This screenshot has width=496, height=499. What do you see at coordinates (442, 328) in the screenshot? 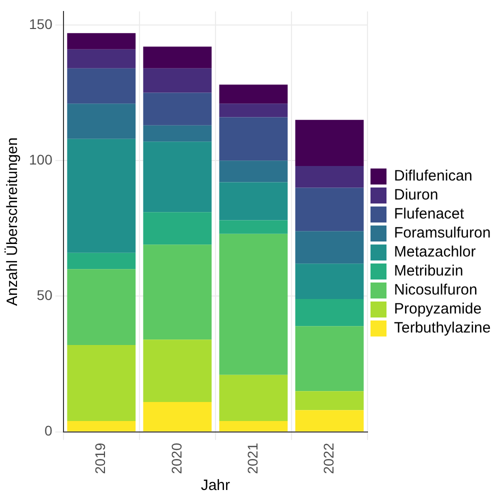
I see `legend-label: Terbuthylazine` at bounding box center [442, 328].